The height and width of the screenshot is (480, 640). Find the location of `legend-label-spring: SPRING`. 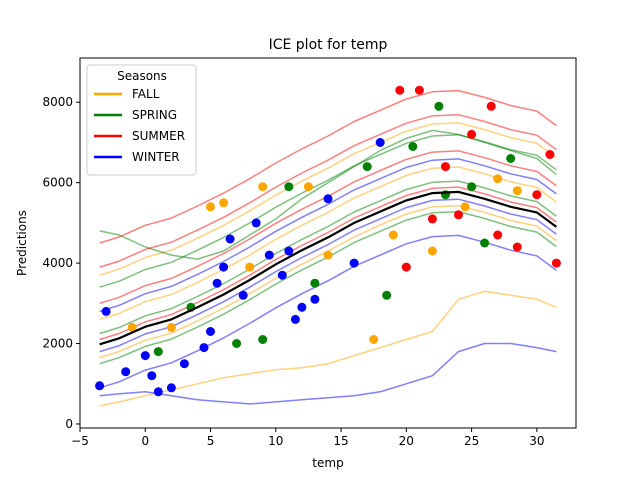

legend-label-spring: SPRING is located at coordinates (154, 115).